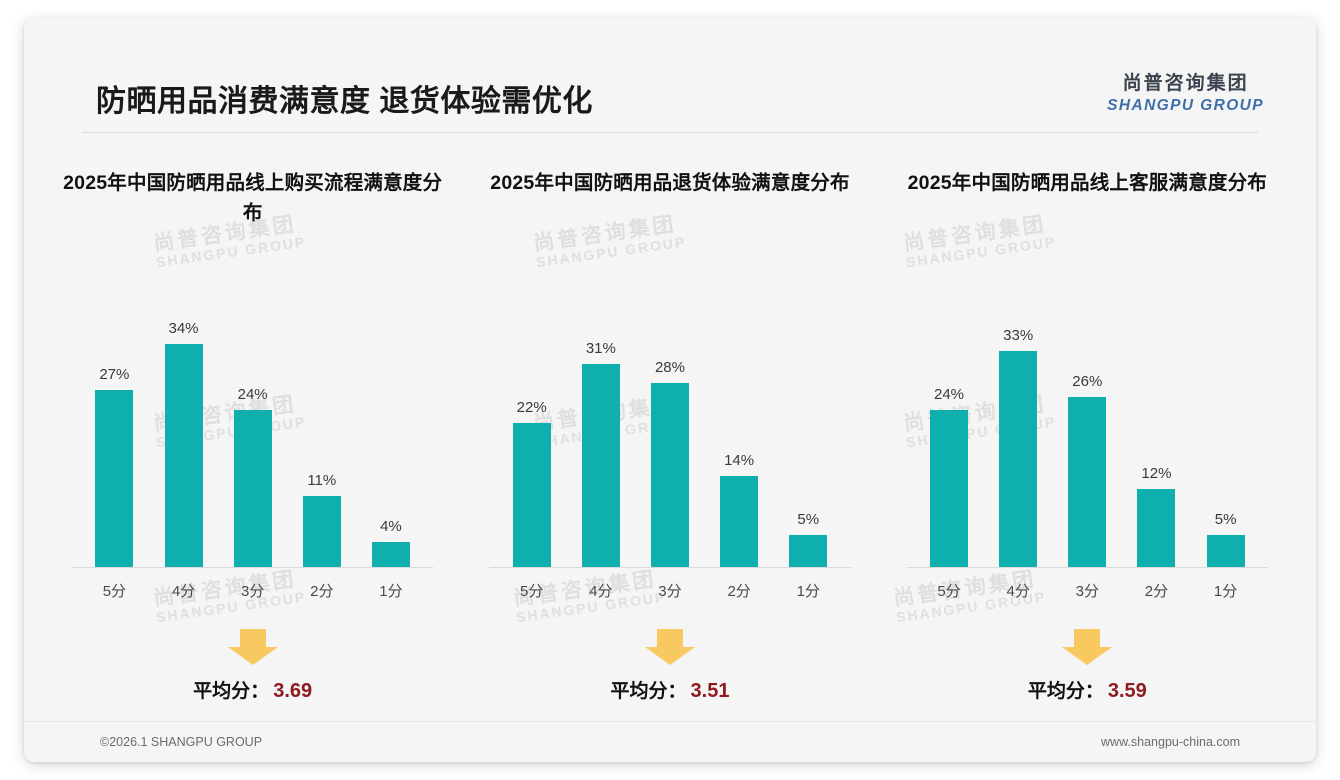 The height and width of the screenshot is (780, 1340). What do you see at coordinates (670, 183) in the screenshot?
I see `chart-title: 2025年中国防晒用品退货体验满意度分布` at bounding box center [670, 183].